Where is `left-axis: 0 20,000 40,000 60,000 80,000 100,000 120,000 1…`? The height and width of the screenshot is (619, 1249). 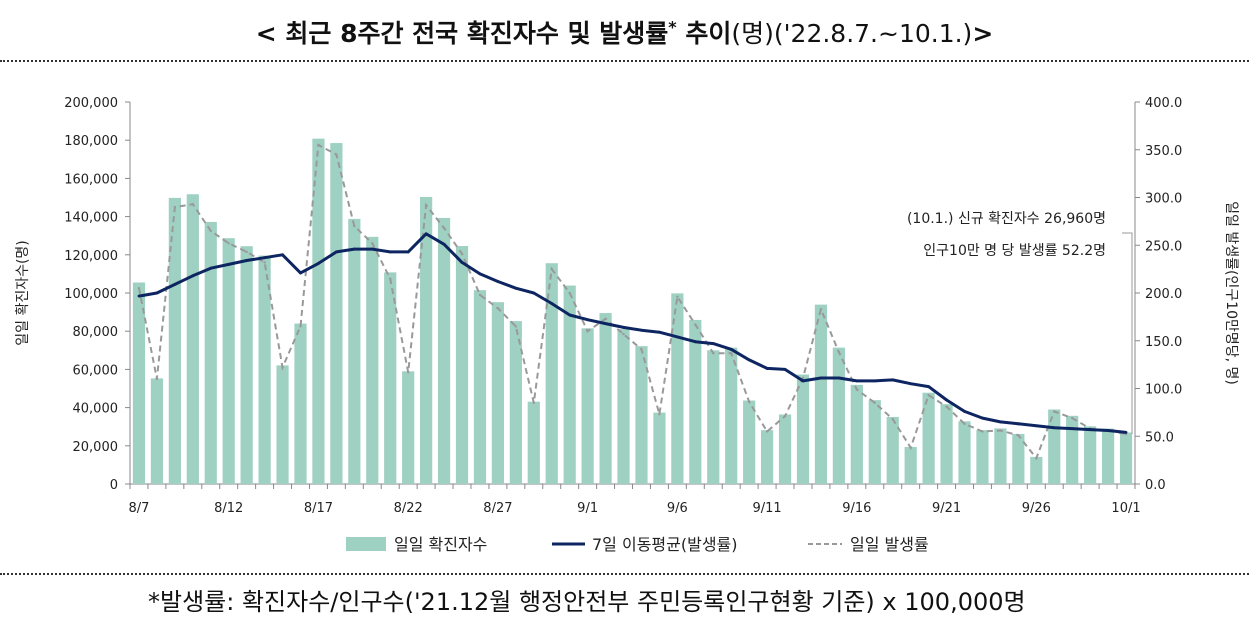 left-axis: 0 20,000 40,000 60,000 80,000 100,000 120,000 1… is located at coordinates (97, 294).